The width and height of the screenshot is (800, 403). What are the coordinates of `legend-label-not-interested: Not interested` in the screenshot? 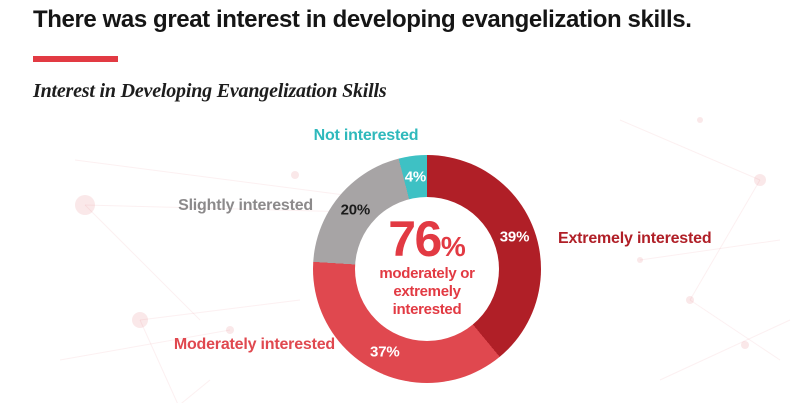 It's located at (366, 135).